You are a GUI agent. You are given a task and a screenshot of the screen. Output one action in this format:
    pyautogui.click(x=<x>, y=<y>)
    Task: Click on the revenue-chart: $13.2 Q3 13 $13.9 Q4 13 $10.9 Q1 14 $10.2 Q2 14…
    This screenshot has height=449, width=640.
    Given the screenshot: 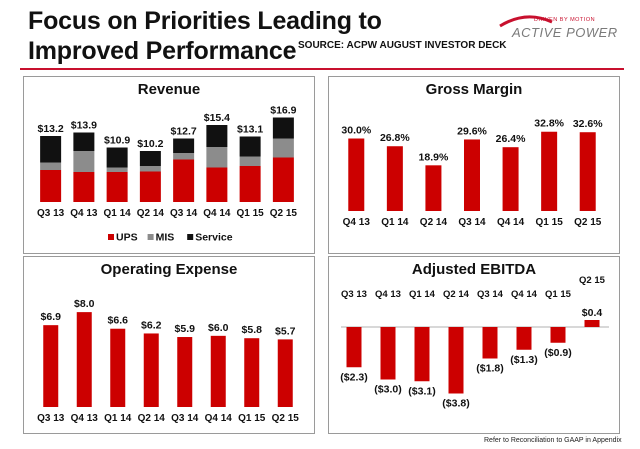 What is the action you would take?
    pyautogui.click(x=167, y=174)
    